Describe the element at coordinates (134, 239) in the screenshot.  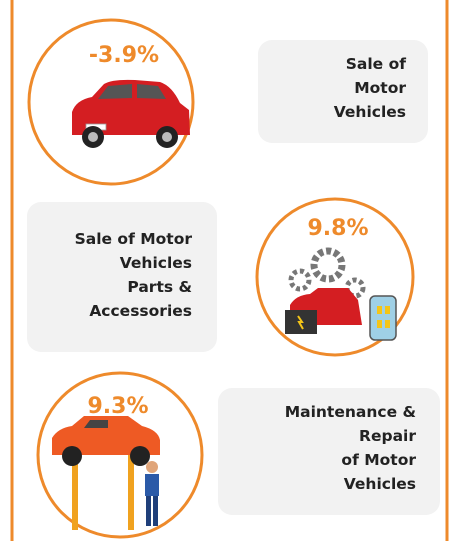
I see `label-line: Sale of Motor` at that location.